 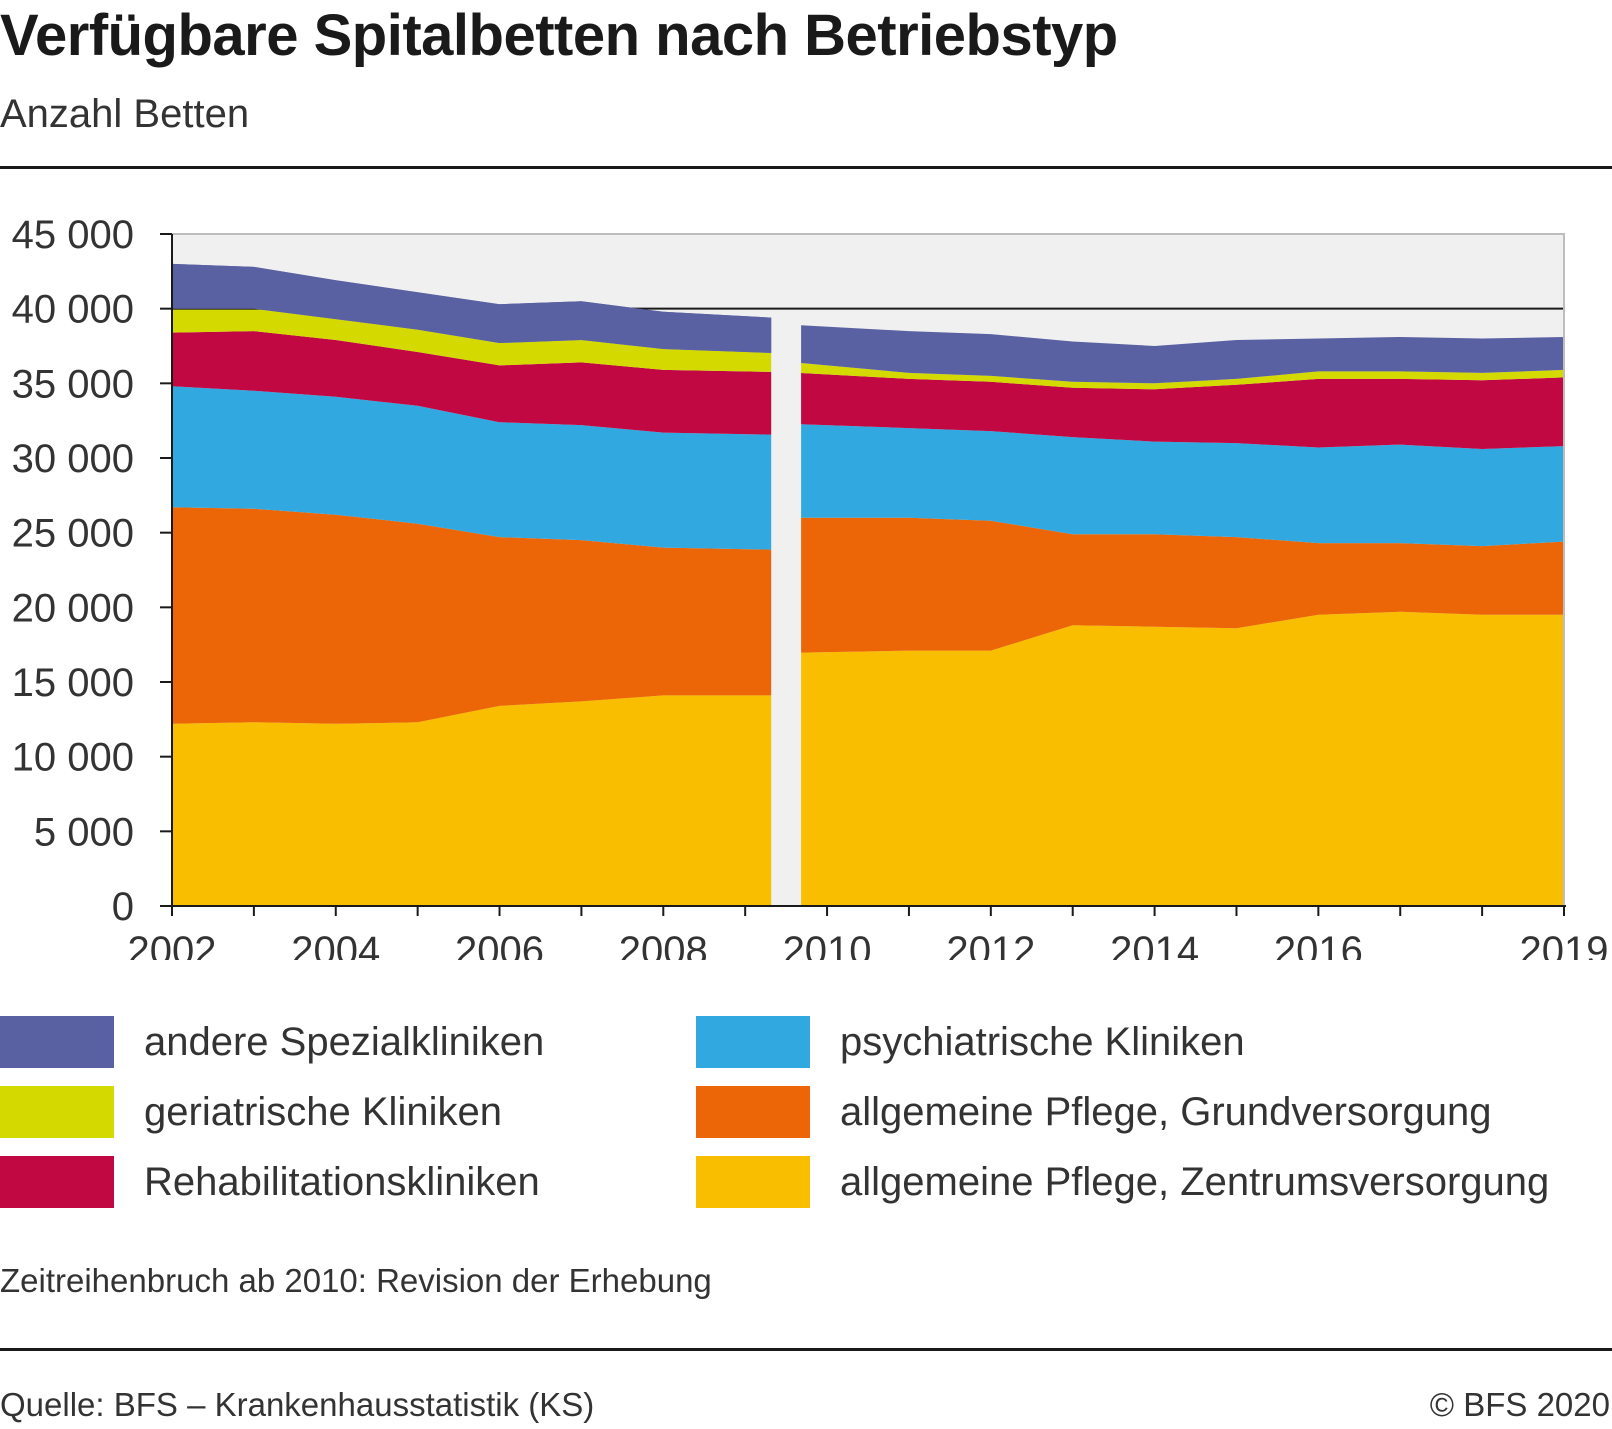 What do you see at coordinates (1182, 354) in the screenshot?
I see `area-andere-spezialkliniken-2010-2019` at bounding box center [1182, 354].